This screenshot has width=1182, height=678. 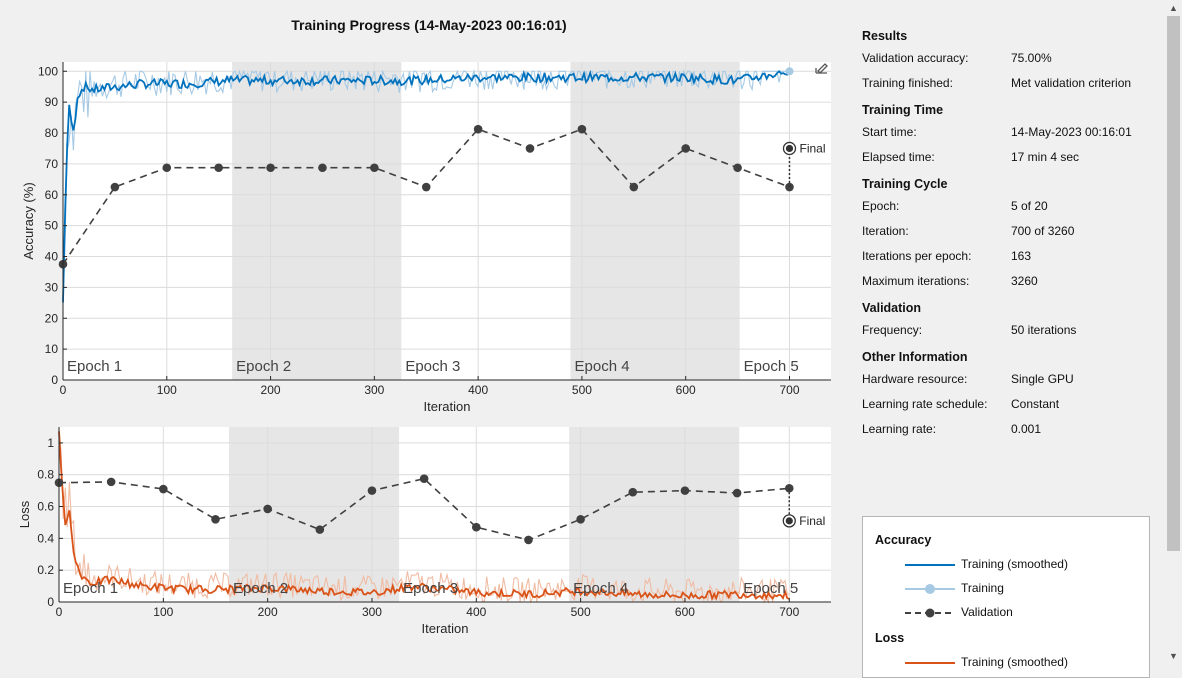 I want to click on frequency-label: Frequency:, so click(x=892, y=330).